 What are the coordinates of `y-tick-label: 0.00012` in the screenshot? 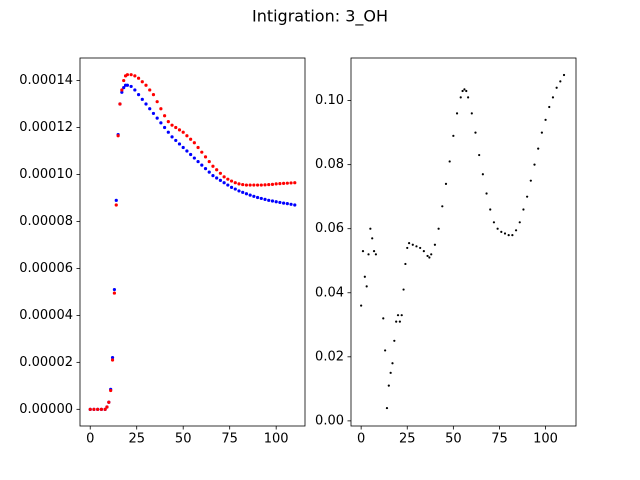 It's located at (46, 127).